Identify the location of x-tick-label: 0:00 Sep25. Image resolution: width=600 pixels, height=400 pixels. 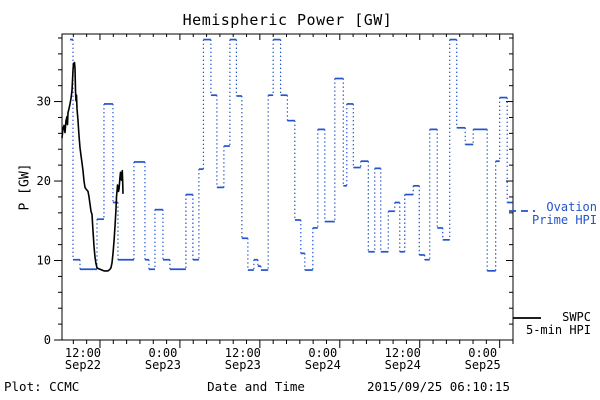
(483, 359).